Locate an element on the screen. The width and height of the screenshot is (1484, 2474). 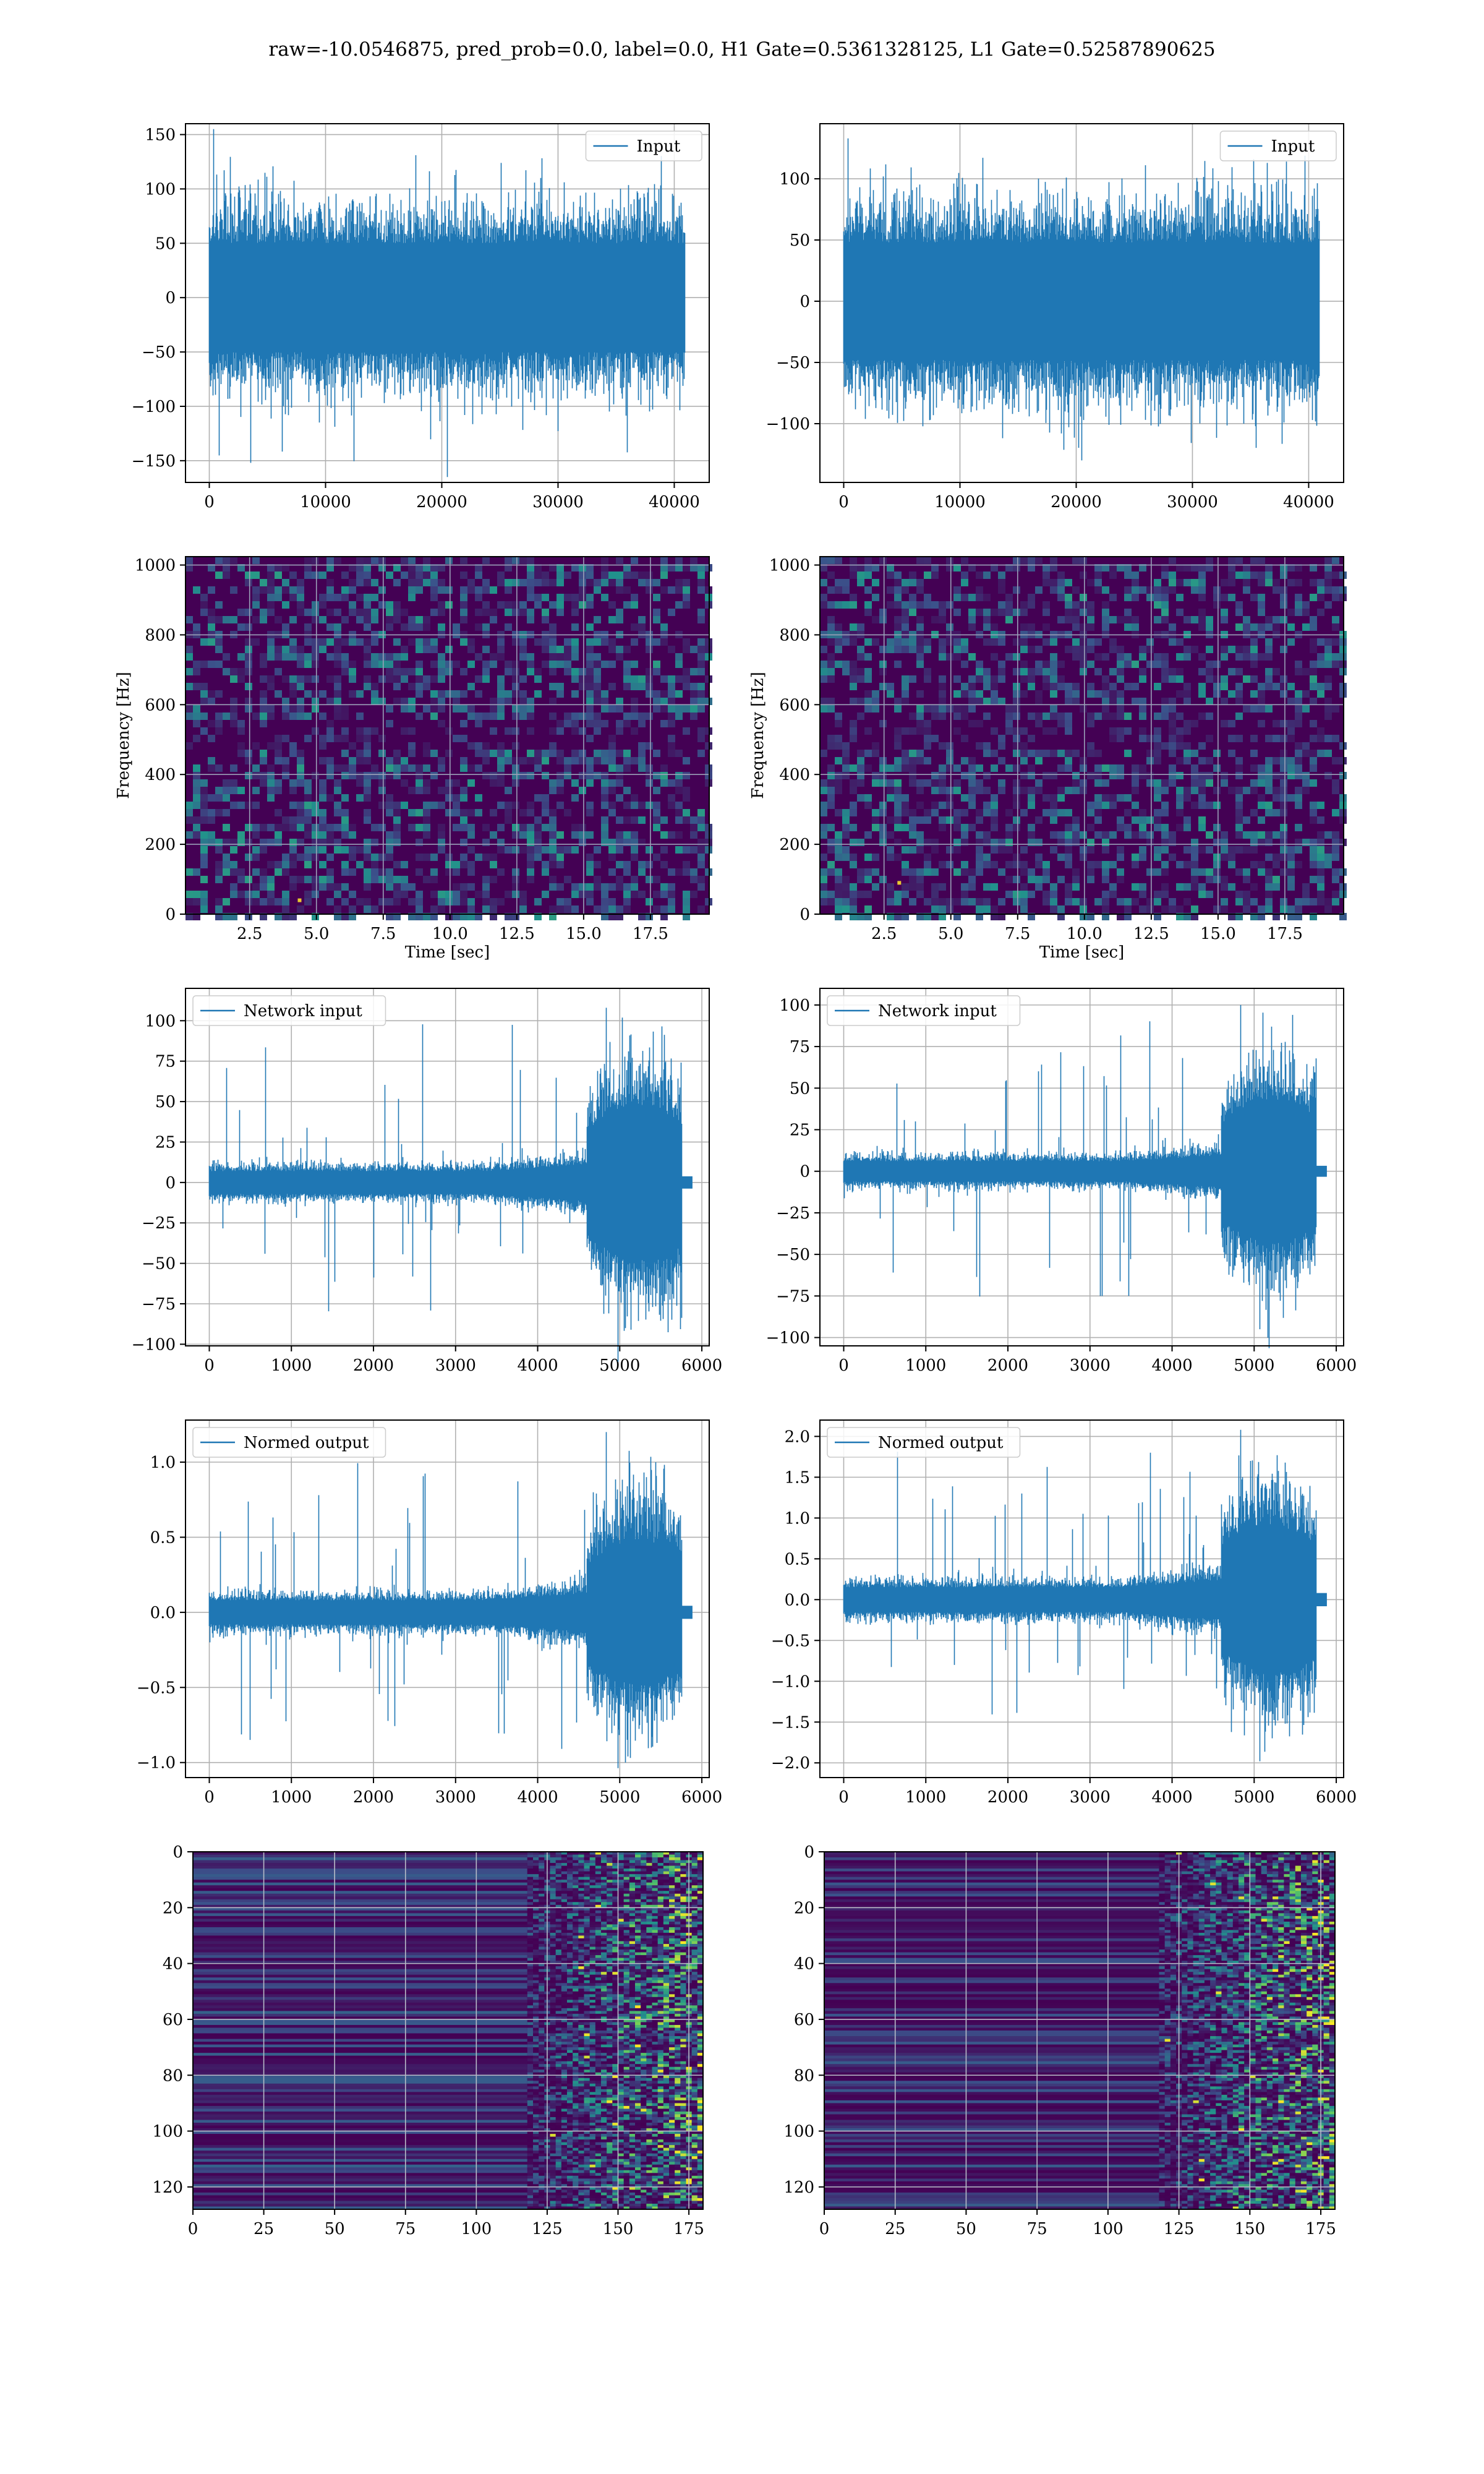
x-tick-label: 5000 is located at coordinates (1254, 1365).